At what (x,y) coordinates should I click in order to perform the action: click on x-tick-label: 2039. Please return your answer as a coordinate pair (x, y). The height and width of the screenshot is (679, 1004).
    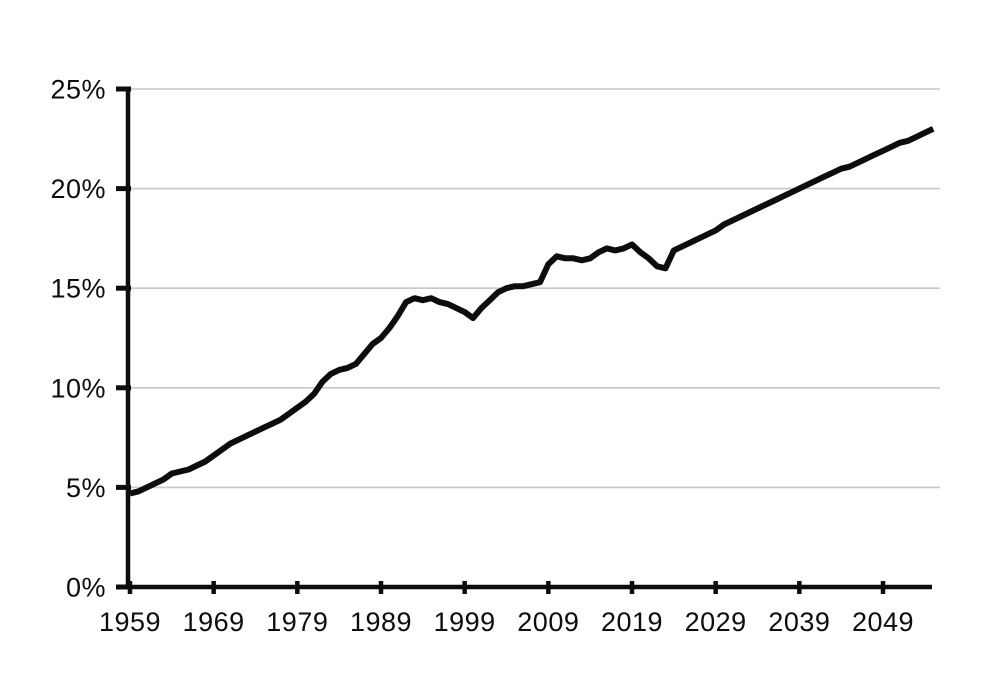
    Looking at the image, I should click on (799, 622).